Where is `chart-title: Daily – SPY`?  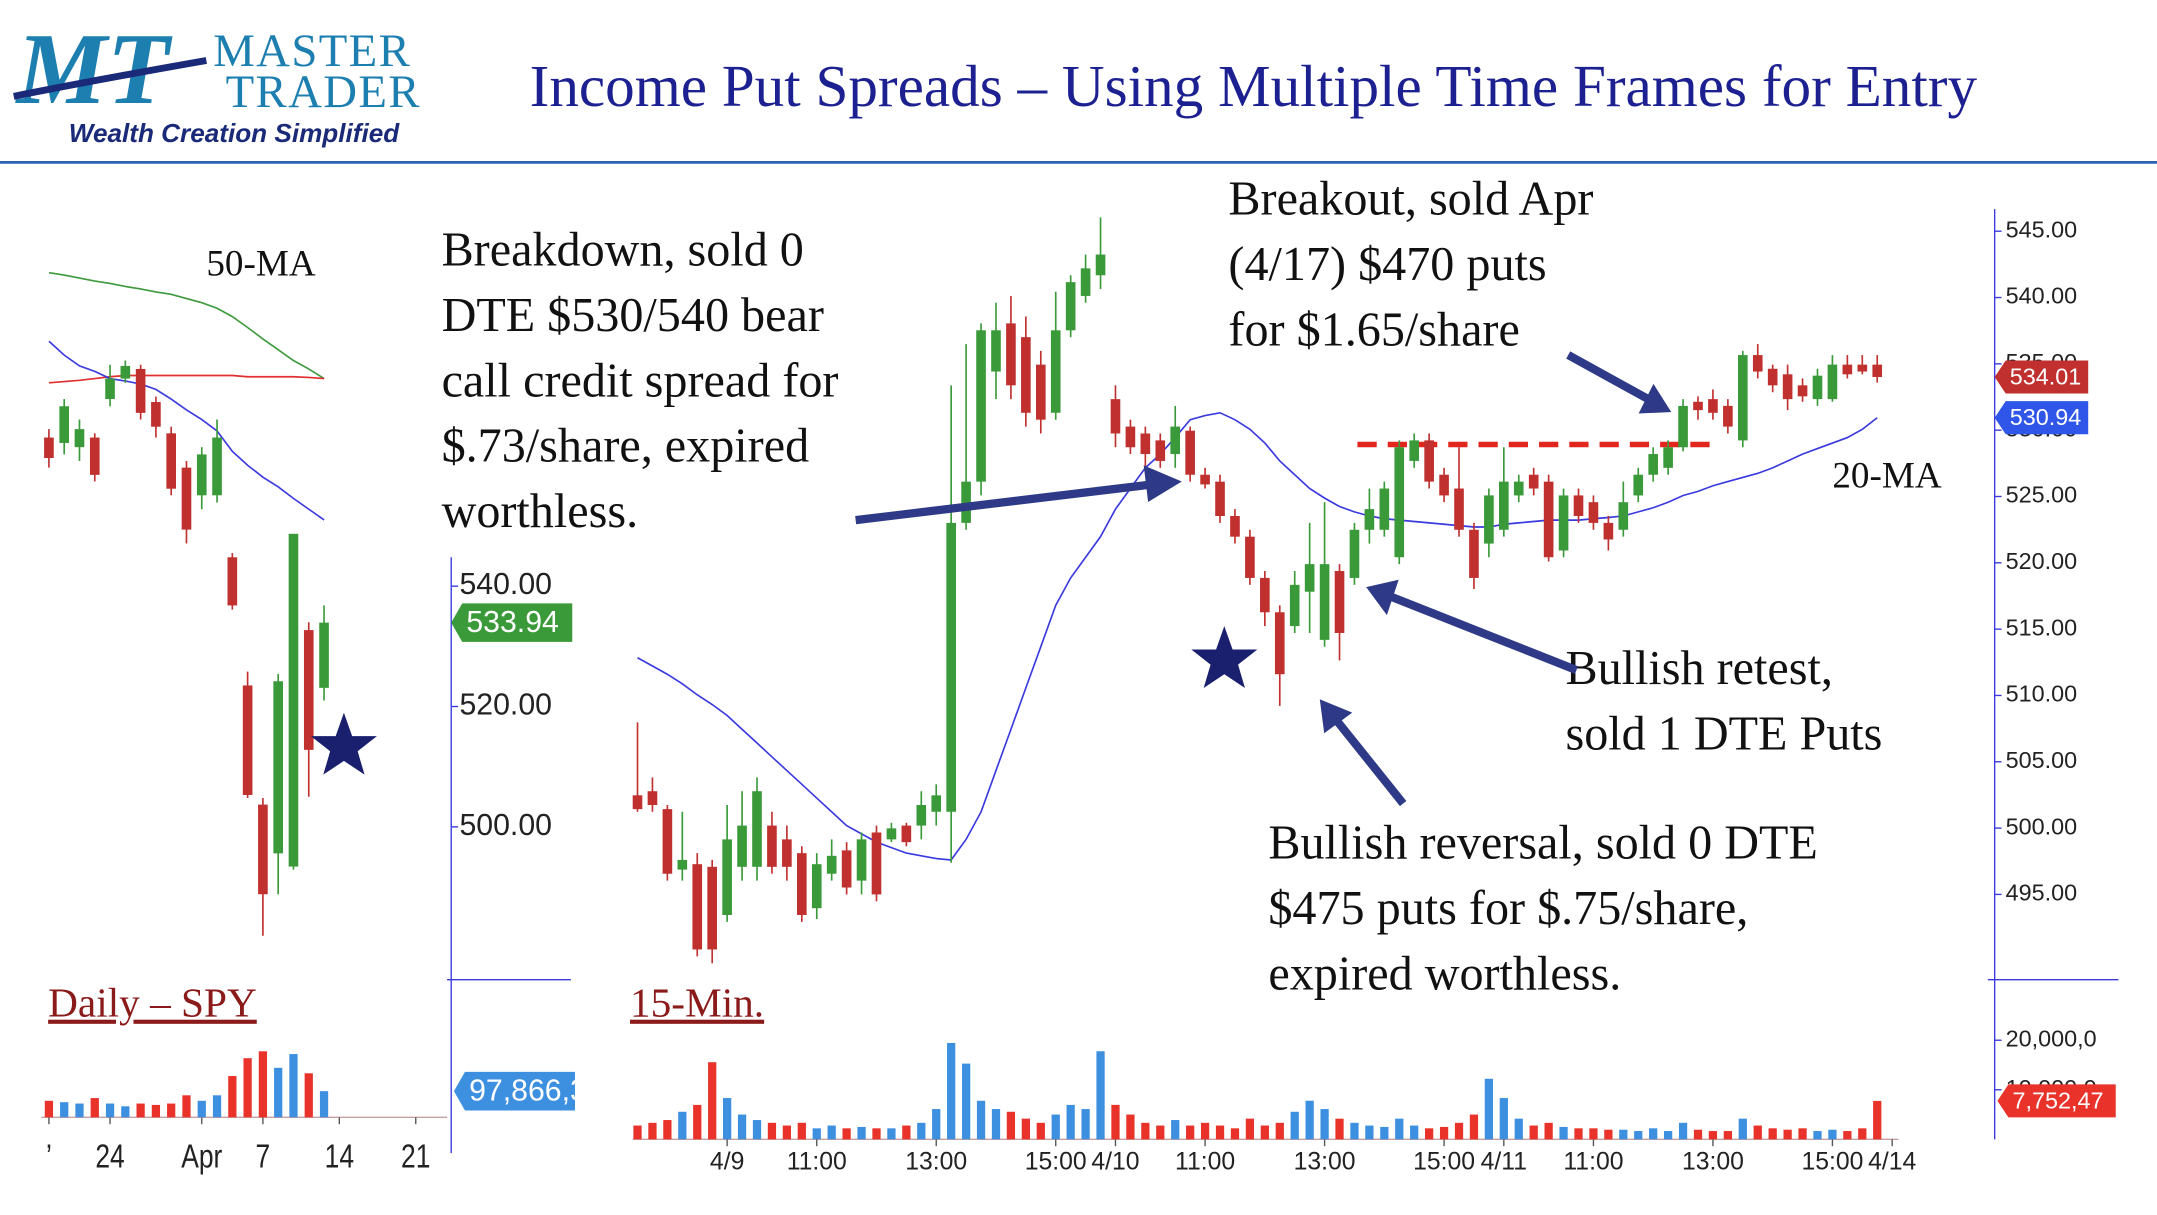
chart-title: Daily – SPY is located at coordinates (152, 1003).